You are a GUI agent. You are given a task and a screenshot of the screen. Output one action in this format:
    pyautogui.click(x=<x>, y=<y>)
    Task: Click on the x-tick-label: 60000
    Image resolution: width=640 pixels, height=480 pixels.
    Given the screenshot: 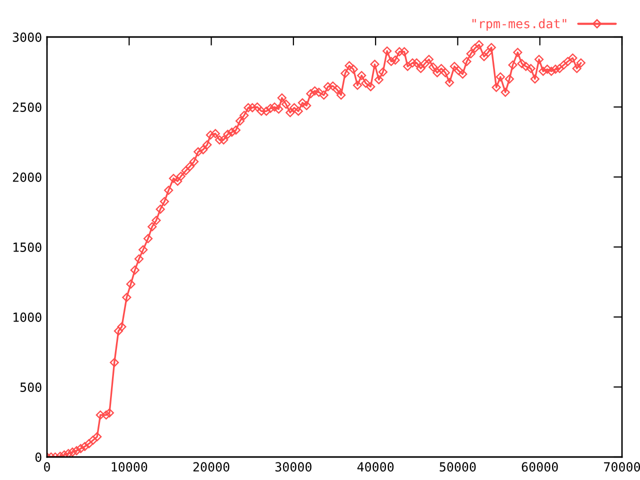 What is the action you would take?
    pyautogui.click(x=540, y=467)
    